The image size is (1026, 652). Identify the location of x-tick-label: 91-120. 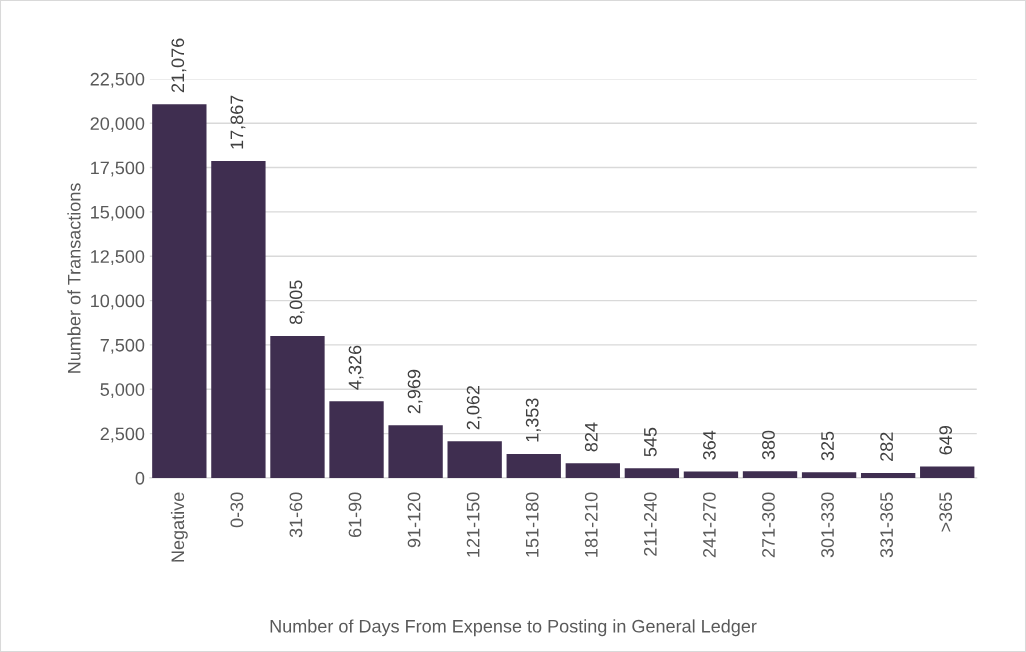
(414, 520).